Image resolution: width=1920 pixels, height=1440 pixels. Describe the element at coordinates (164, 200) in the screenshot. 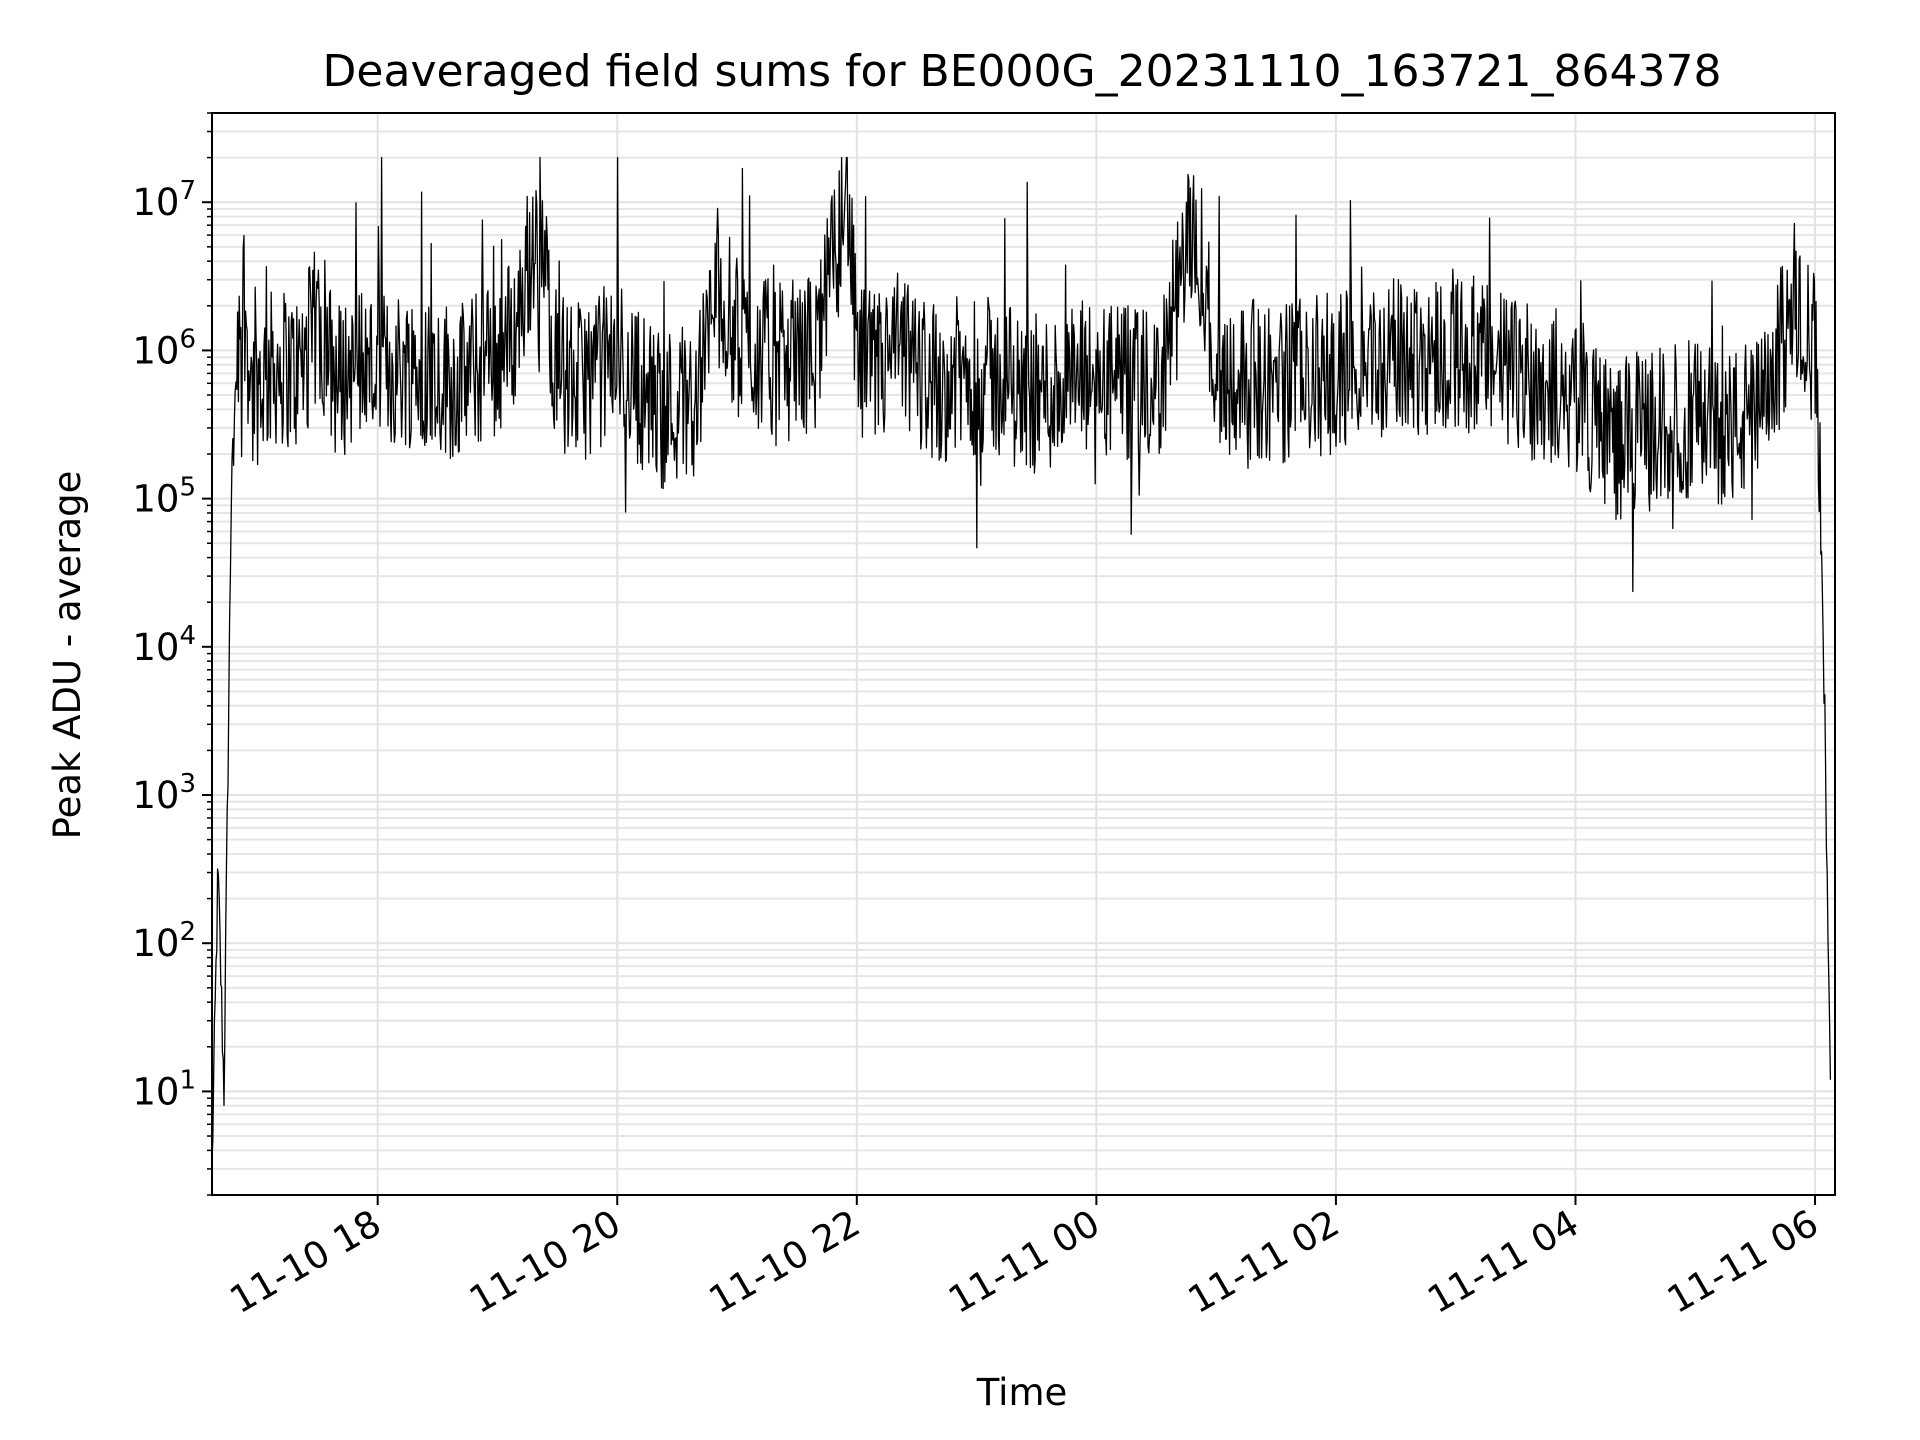

I see `y-tick-label: 107` at that location.